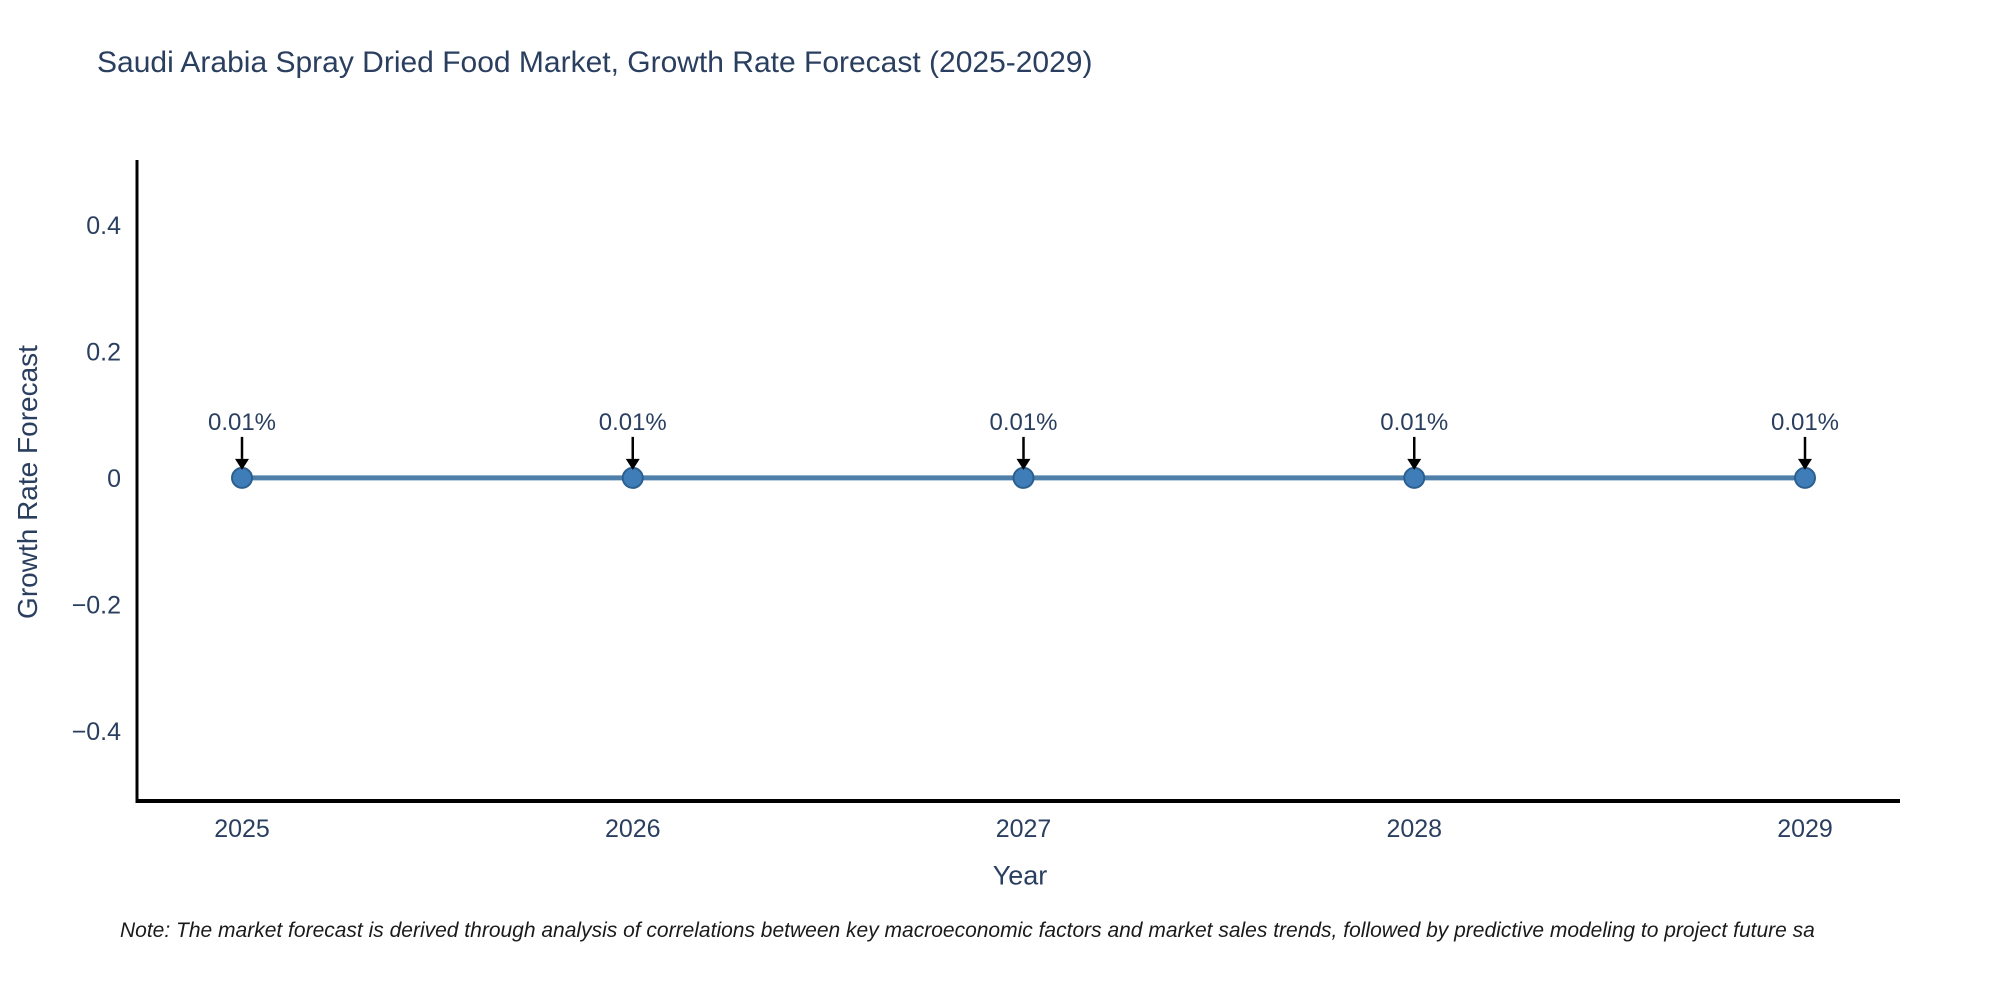  I want to click on y-tick-label: 0.2, so click(103, 353).